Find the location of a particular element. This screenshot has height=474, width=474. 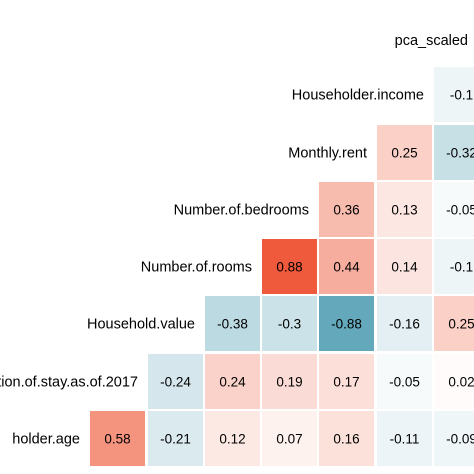

row-label: holder.age is located at coordinates (46, 440).